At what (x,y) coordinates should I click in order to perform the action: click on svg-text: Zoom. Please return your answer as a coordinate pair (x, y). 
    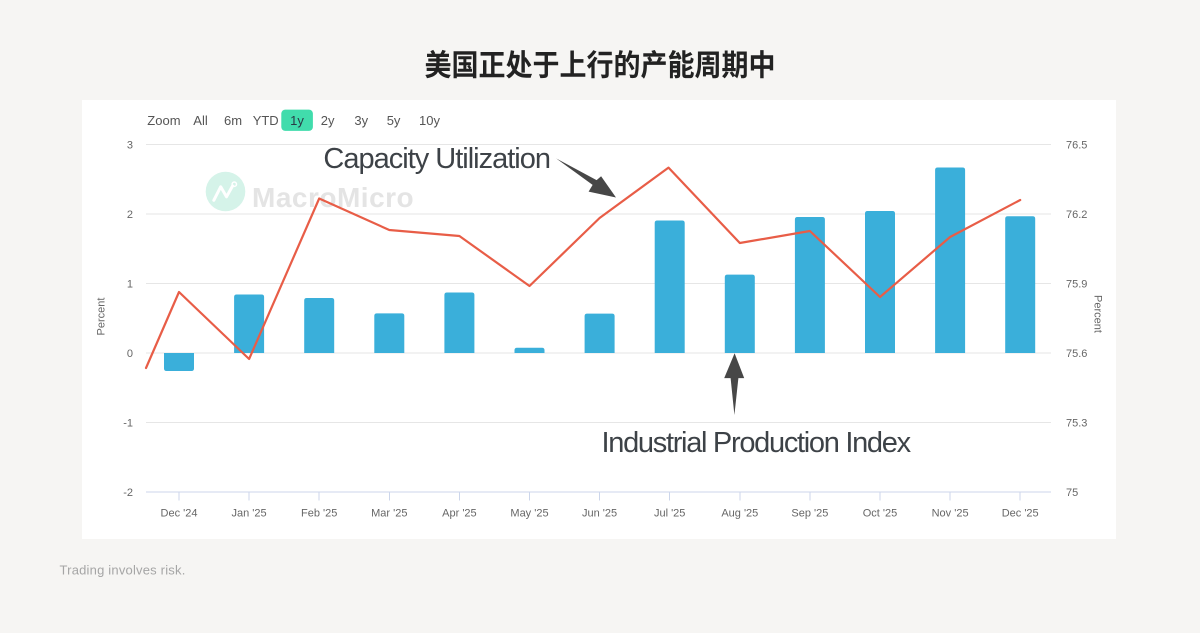
    Looking at the image, I should click on (163, 120).